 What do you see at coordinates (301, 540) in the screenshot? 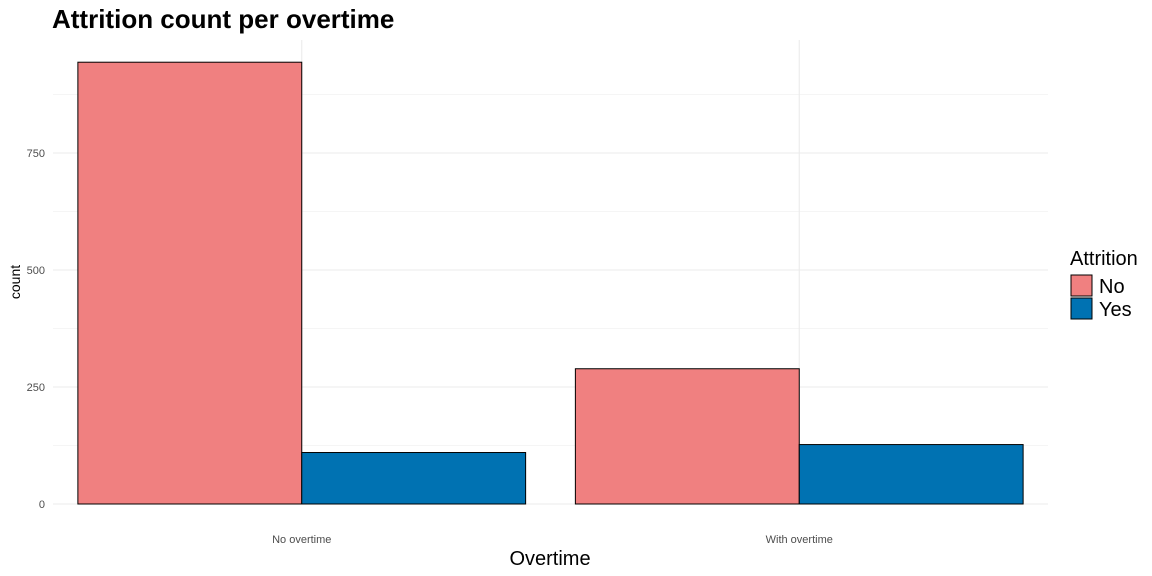
I see `x-tick-label: No overtime` at bounding box center [301, 540].